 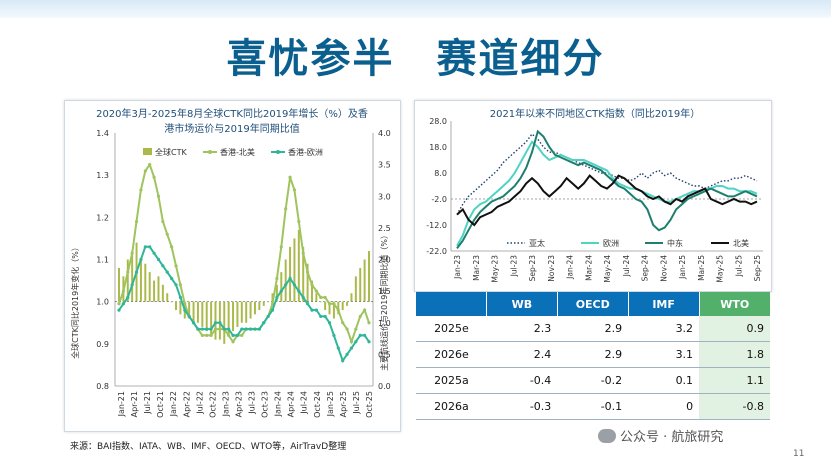 What do you see at coordinates (278, 152) in the screenshot?
I see `legend-marker-hk-eu` at bounding box center [278, 152].